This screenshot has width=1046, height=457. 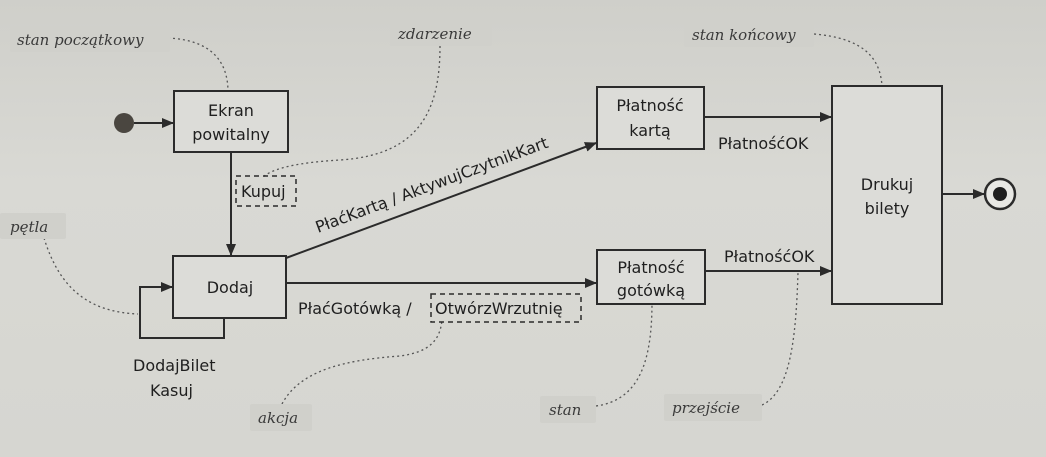 I want to click on label-plackarta: PłaćKartą / AktywujCzytnikKart, so click(x=432, y=185).